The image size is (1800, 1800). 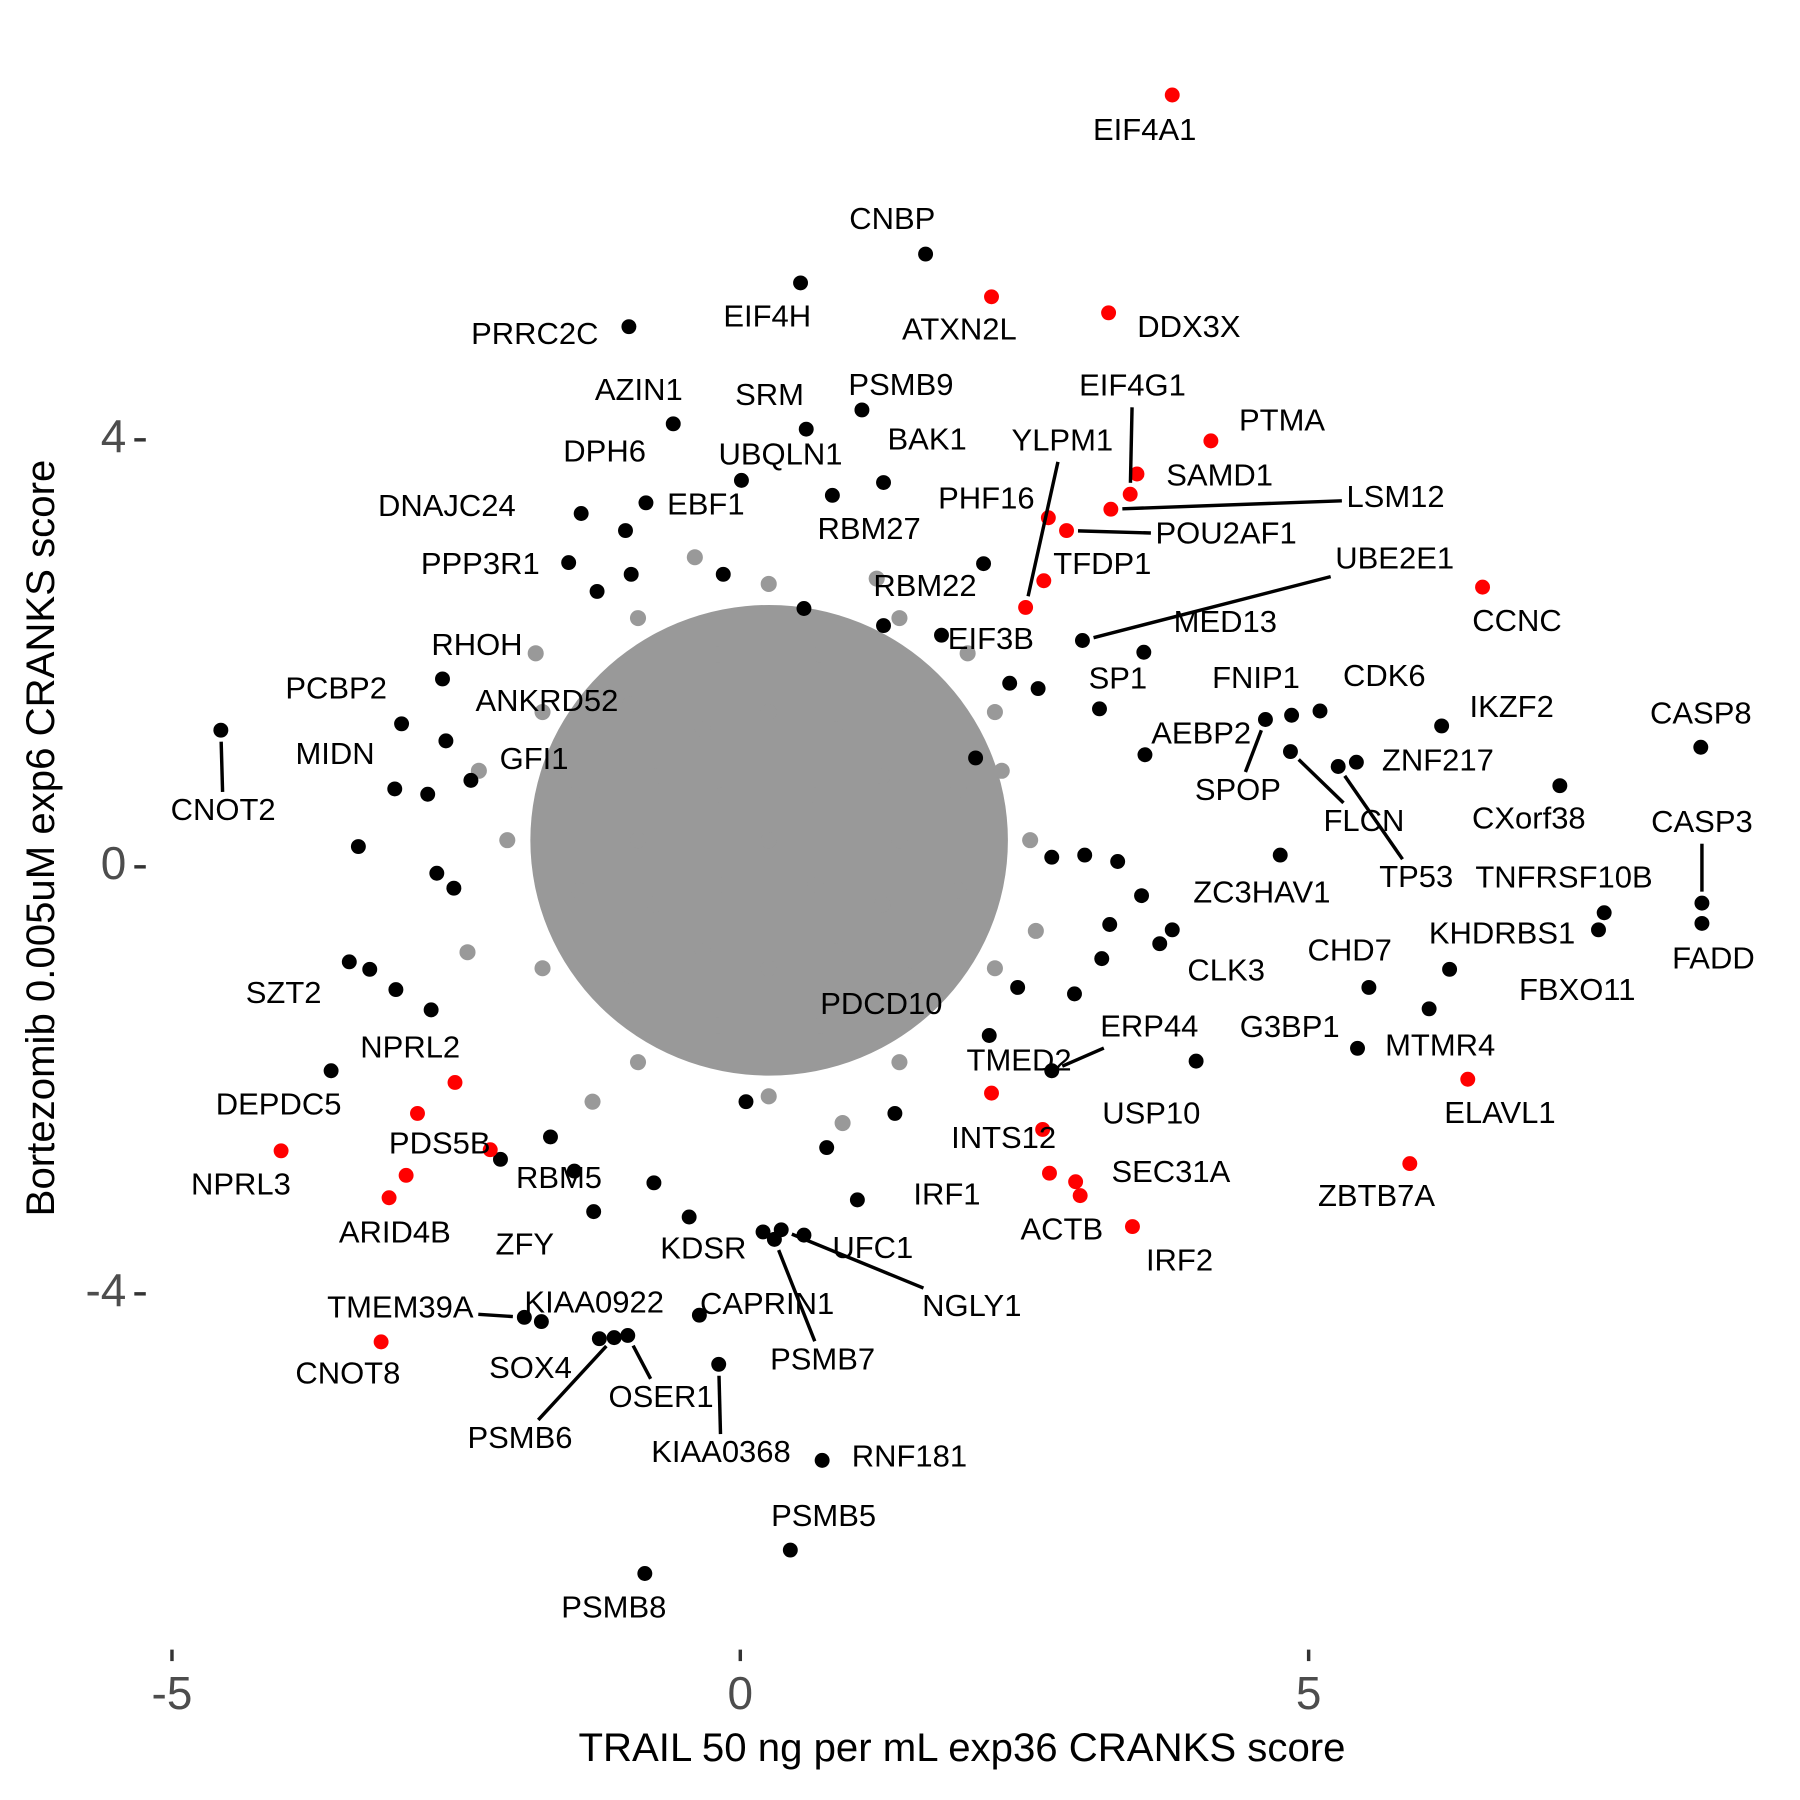 I want to click on point-label: MTMR4, so click(x=1440, y=1044).